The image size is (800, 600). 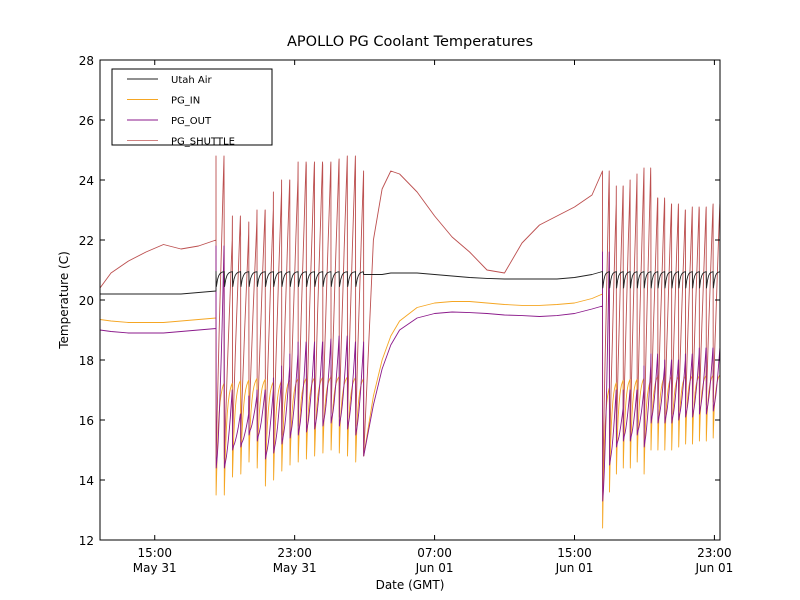 I want to click on y-axis-label: Temperature (C), so click(x=64, y=300).